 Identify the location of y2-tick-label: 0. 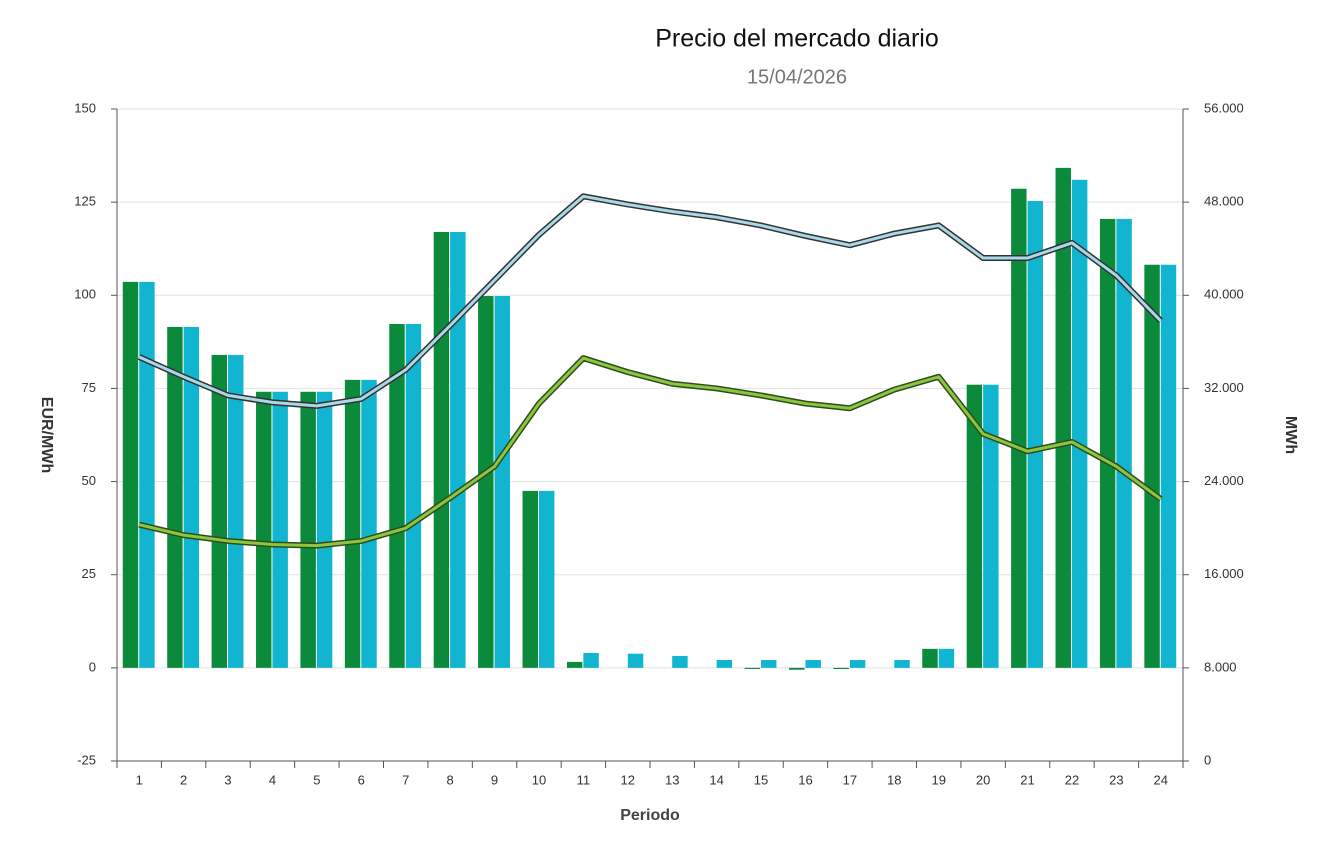
(1207, 759).